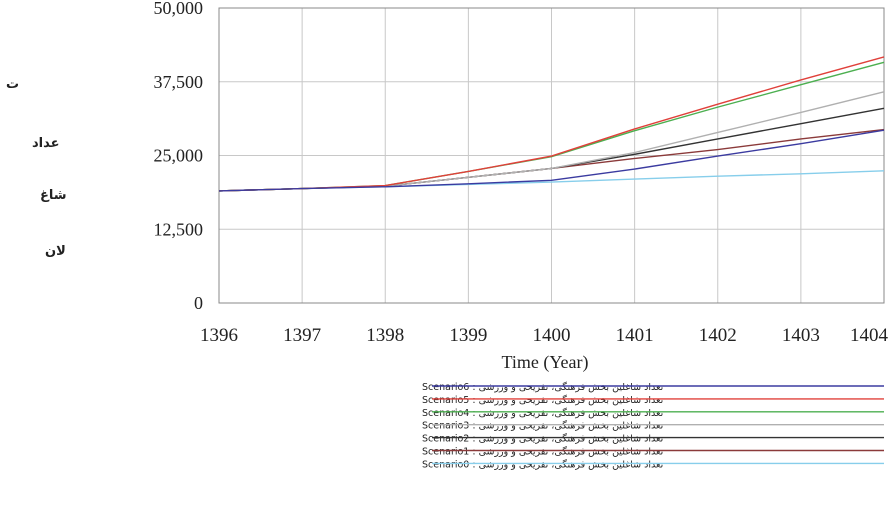 This screenshot has height=509, width=895. Describe the element at coordinates (468, 335) in the screenshot. I see `x-tick-label: 1399` at that location.